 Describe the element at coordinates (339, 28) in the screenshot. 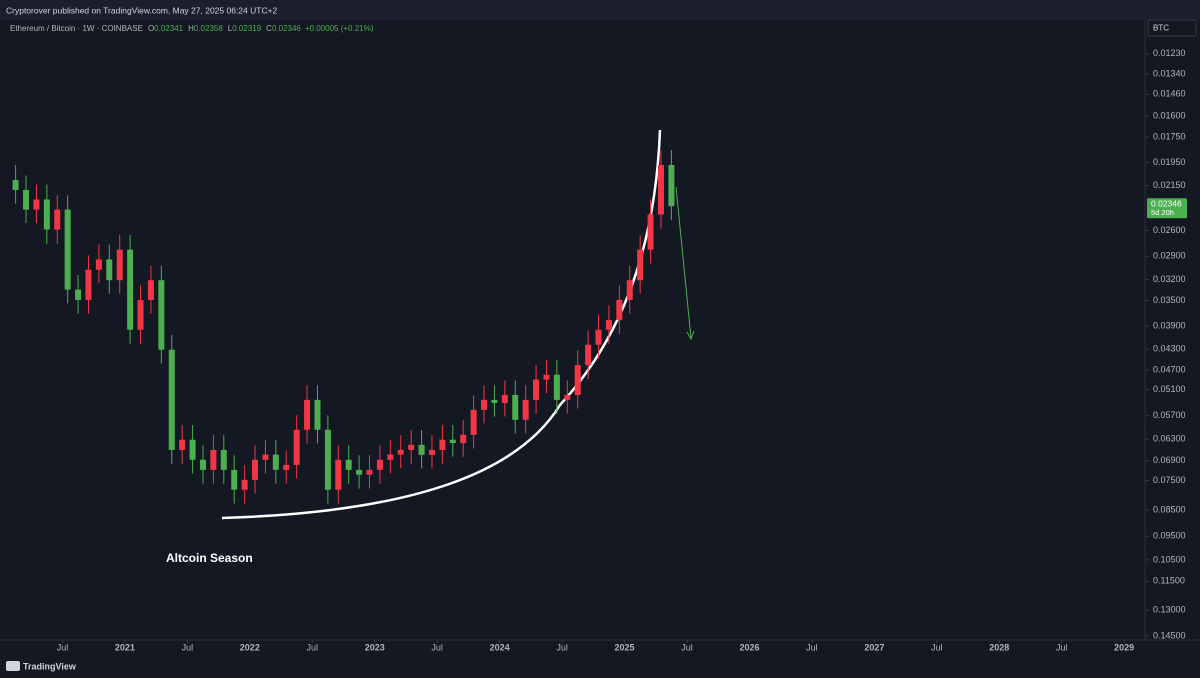

I see `change: +0.00005 (+0.21%)` at that location.